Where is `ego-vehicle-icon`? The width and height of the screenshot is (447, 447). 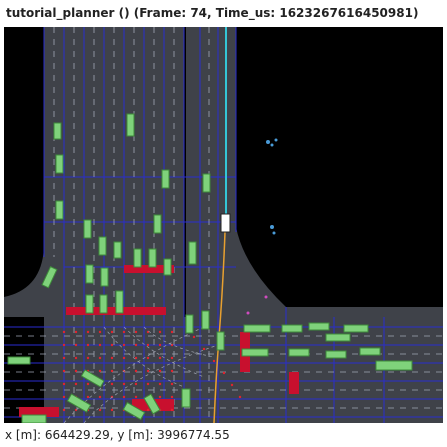
ego-vehicle-icon is located at coordinates (225, 223).